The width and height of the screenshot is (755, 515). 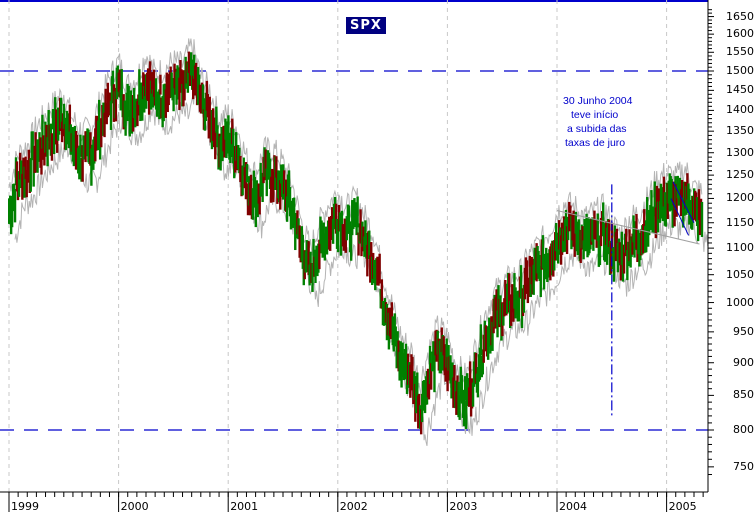 I want to click on y-tick-label: 1300, so click(x=740, y=152).